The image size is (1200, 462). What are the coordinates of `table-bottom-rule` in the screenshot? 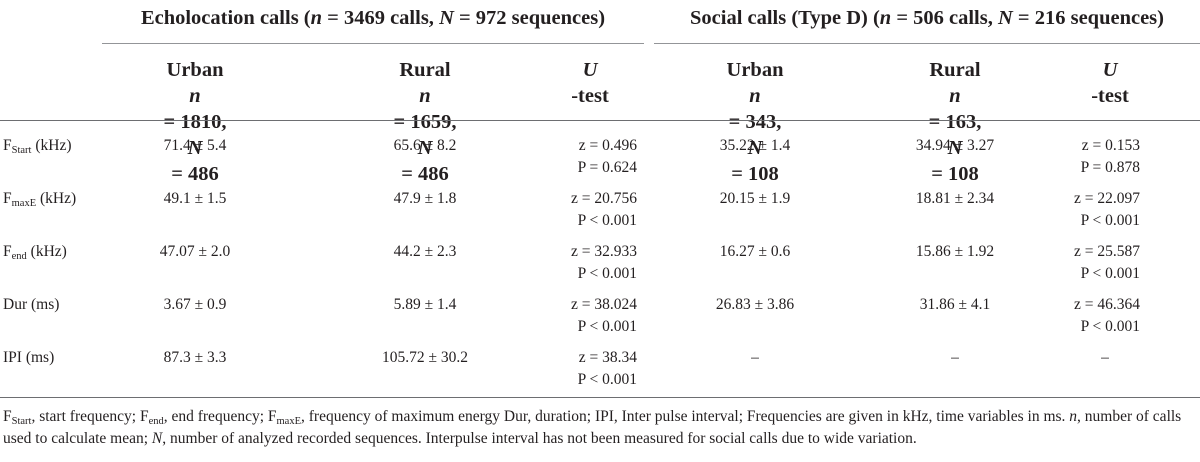 It's located at (600, 397).